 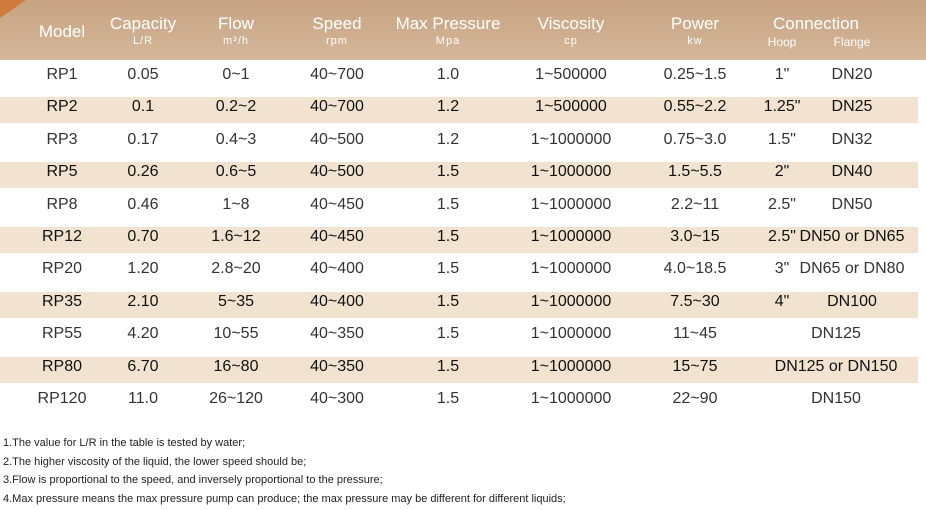 What do you see at coordinates (236, 41) in the screenshot?
I see `column-unit: m³/h` at bounding box center [236, 41].